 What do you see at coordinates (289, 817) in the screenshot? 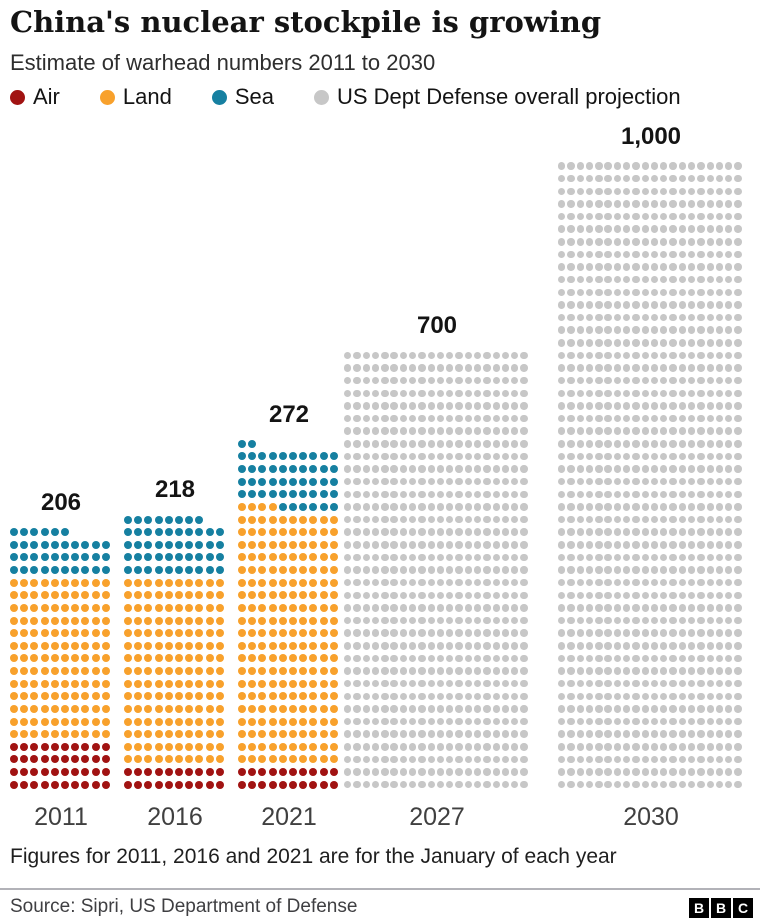
I see `x-axis-label-2021: 2021` at bounding box center [289, 817].